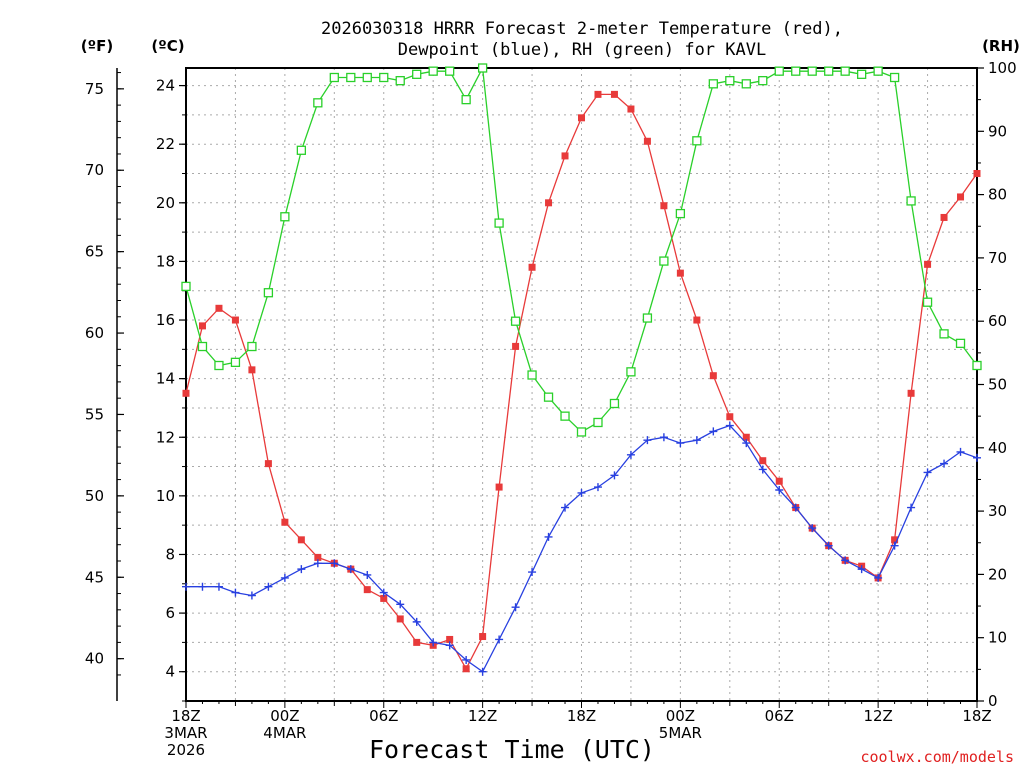 The width and height of the screenshot is (1024, 768). What do you see at coordinates (170, 554) in the screenshot?
I see `celsius-tick-label: 8` at bounding box center [170, 554].